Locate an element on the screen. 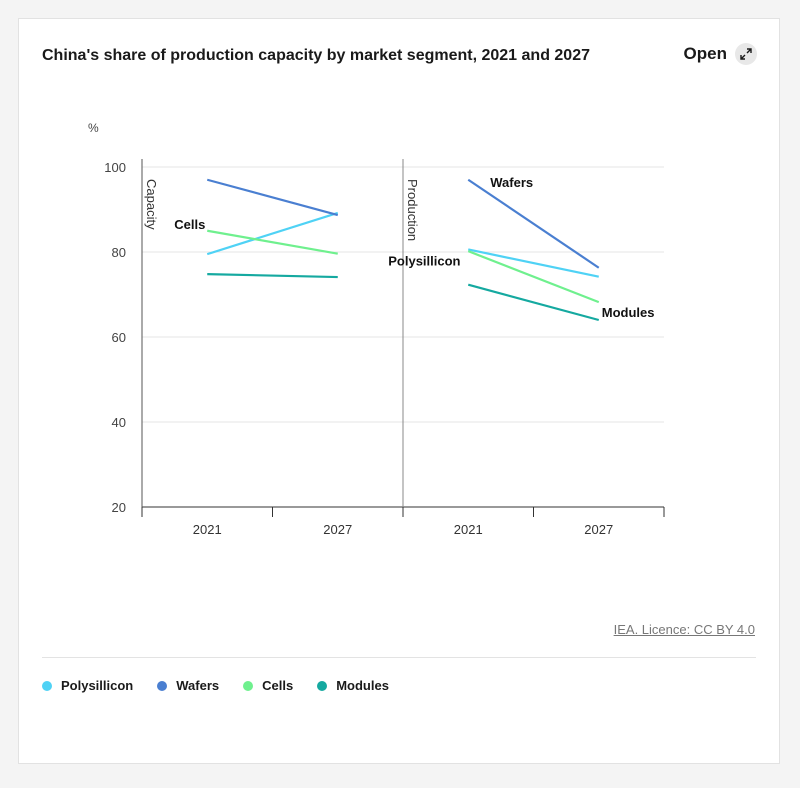  y-tick-label: 60 is located at coordinates (119, 337).